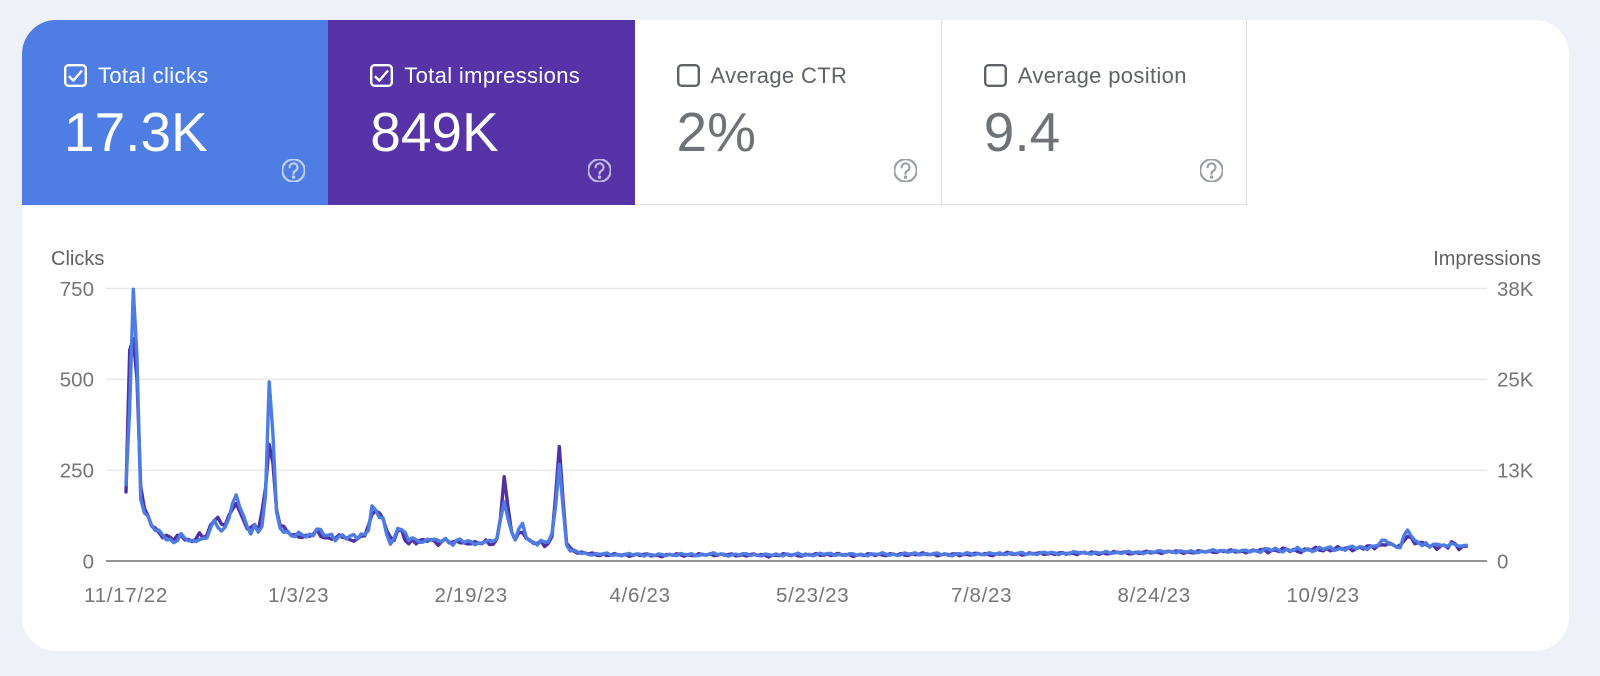  What do you see at coordinates (77, 289) in the screenshot?
I see `svg-text: 750` at bounding box center [77, 289].